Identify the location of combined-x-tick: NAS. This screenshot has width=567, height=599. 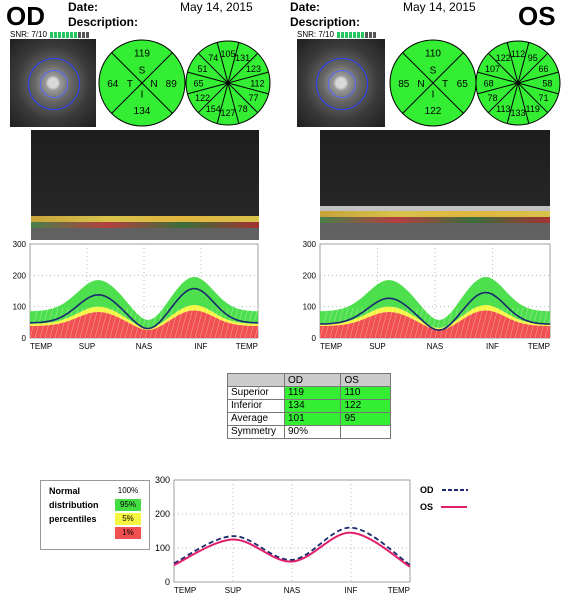
(292, 590).